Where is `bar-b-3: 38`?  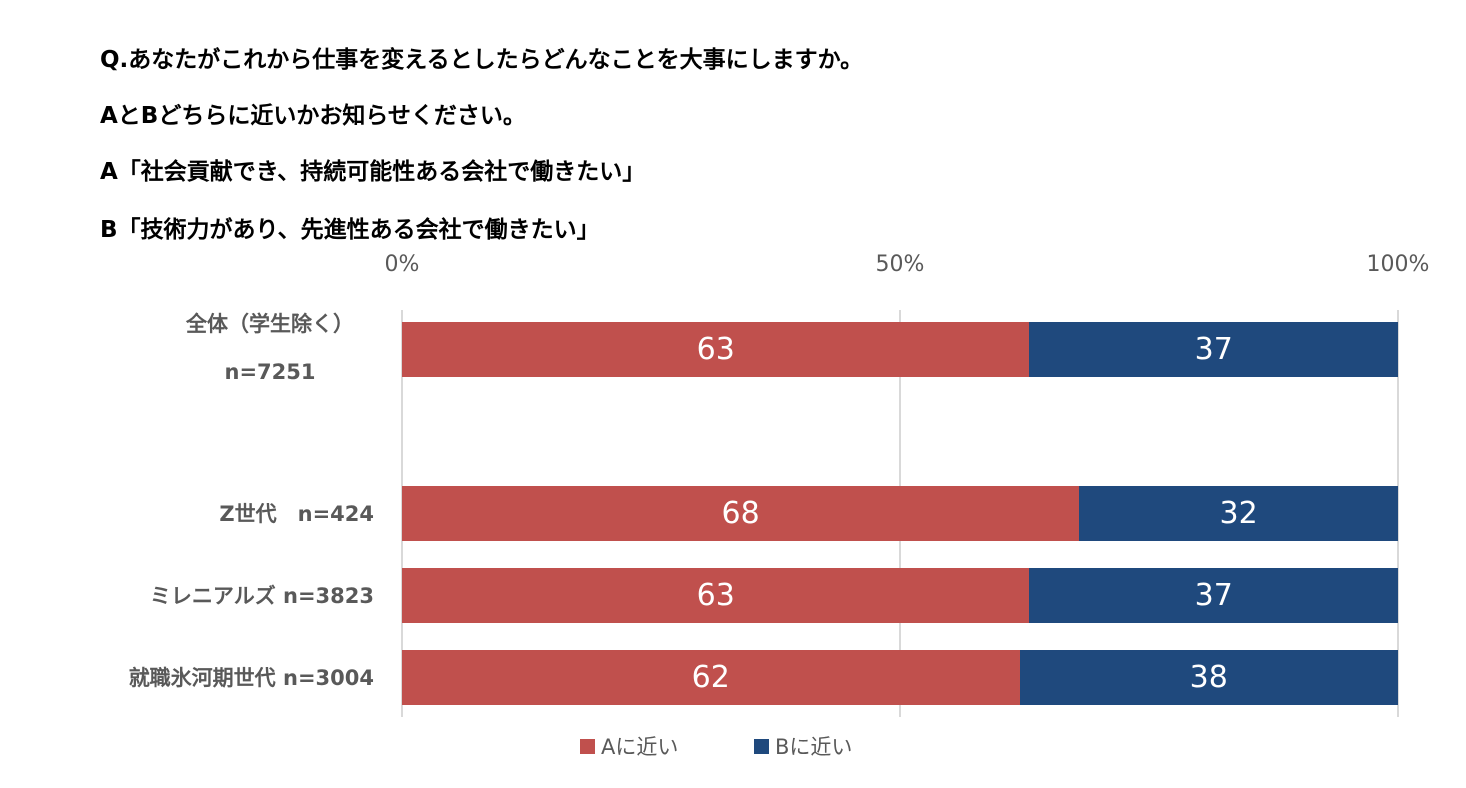
bar-b-3: 38 is located at coordinates (1208, 677).